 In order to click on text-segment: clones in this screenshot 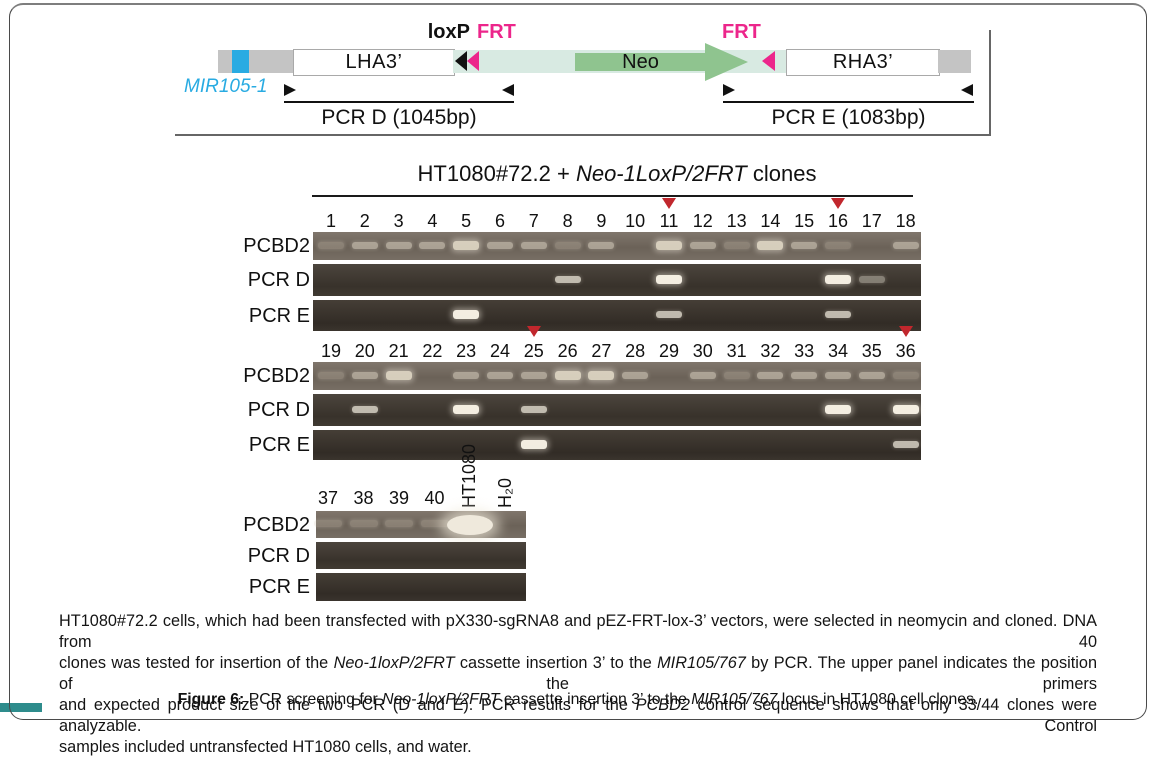, I will do `click(781, 173)`.